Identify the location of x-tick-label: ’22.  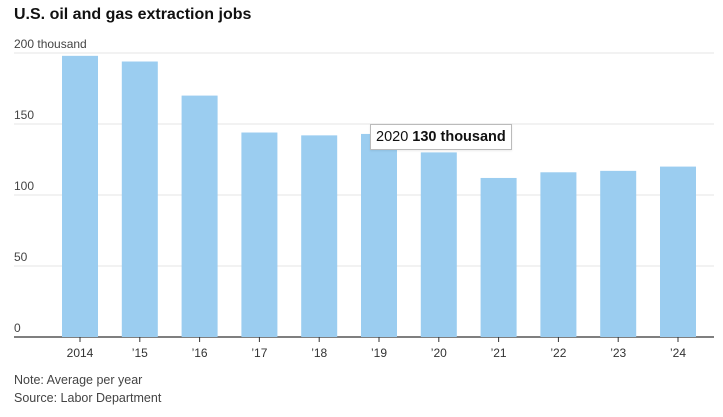
(558, 353).